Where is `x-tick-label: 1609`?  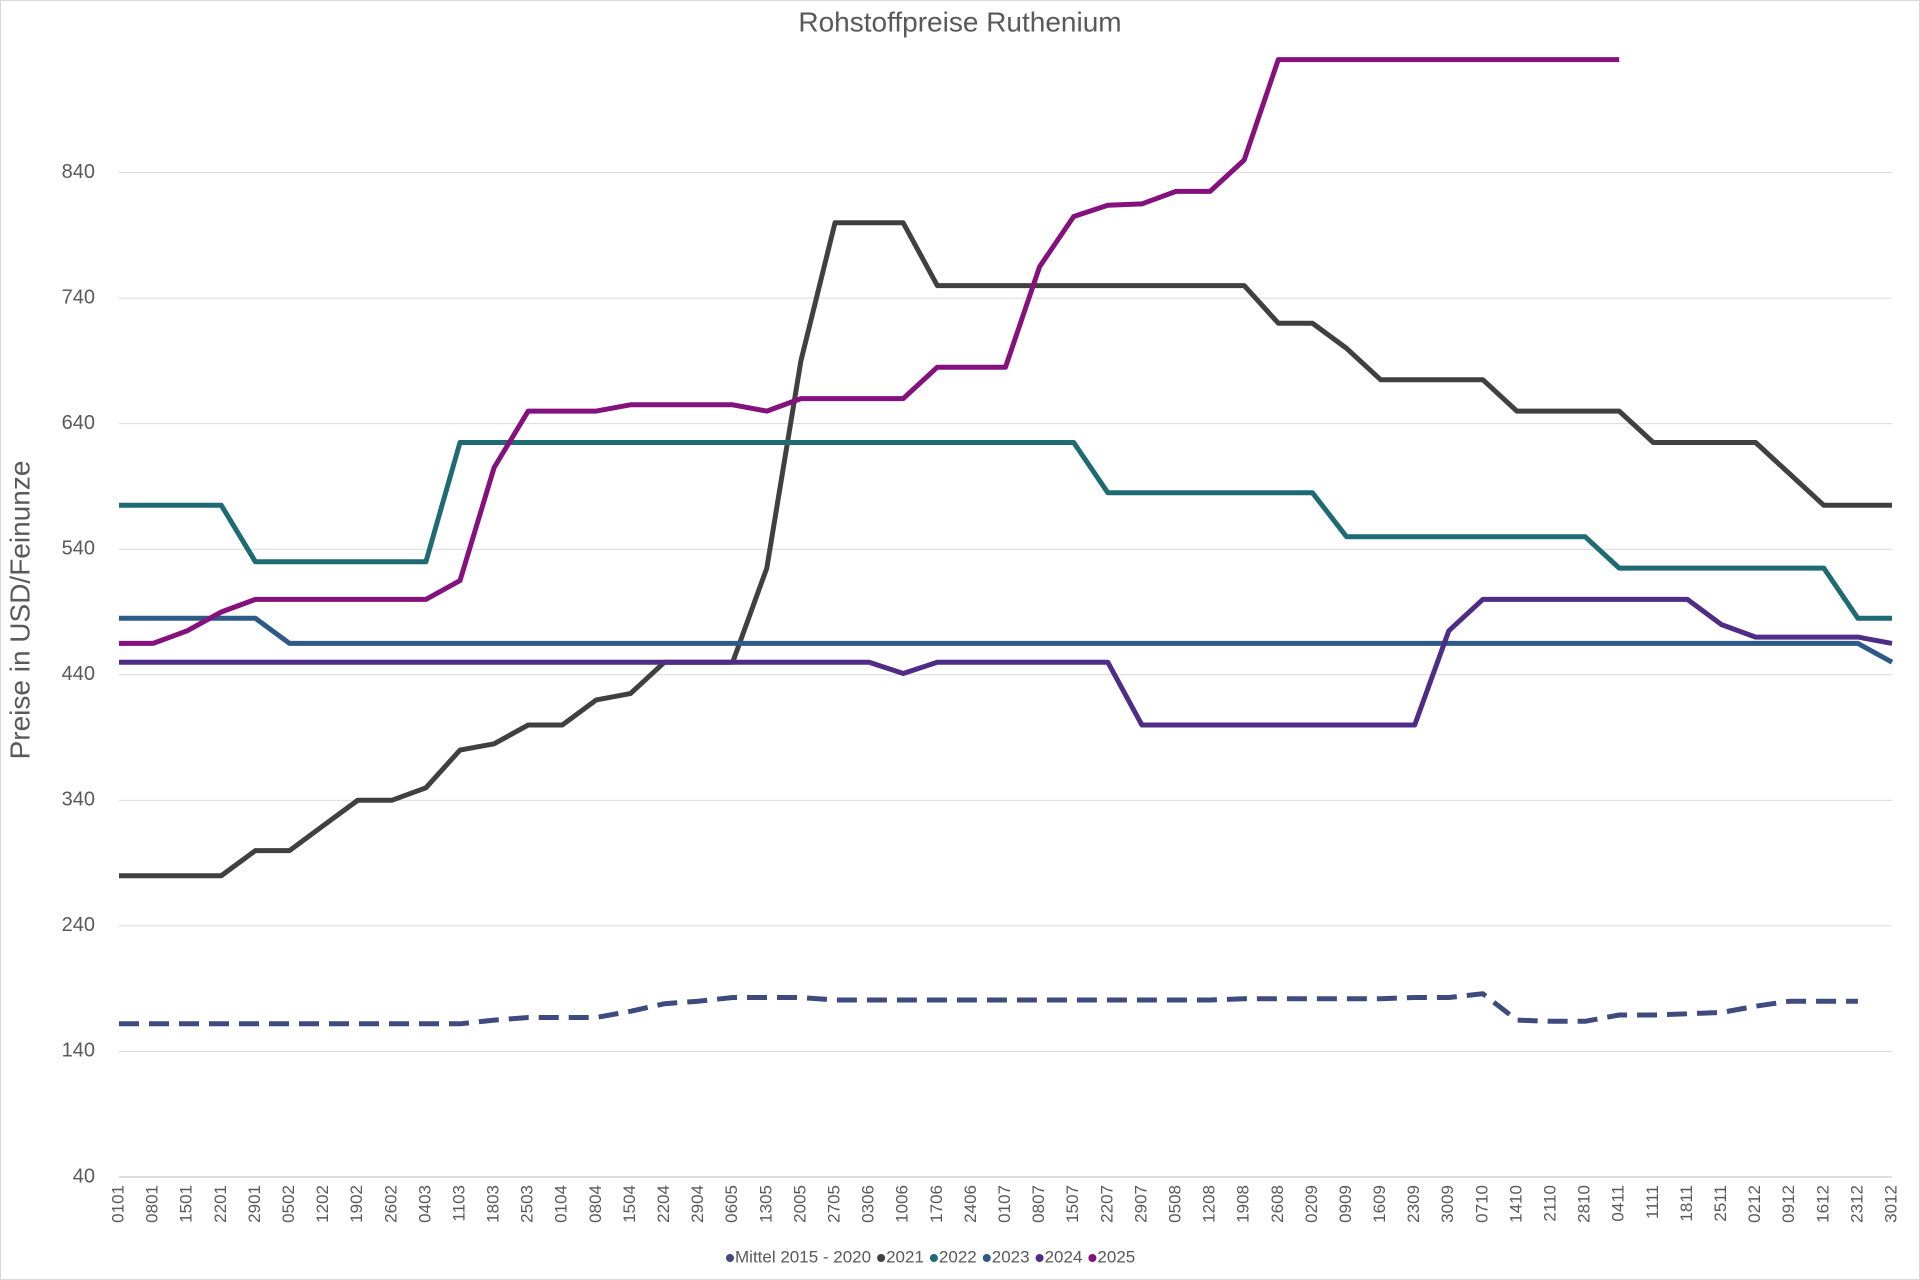 x-tick-label: 1609 is located at coordinates (1379, 1204).